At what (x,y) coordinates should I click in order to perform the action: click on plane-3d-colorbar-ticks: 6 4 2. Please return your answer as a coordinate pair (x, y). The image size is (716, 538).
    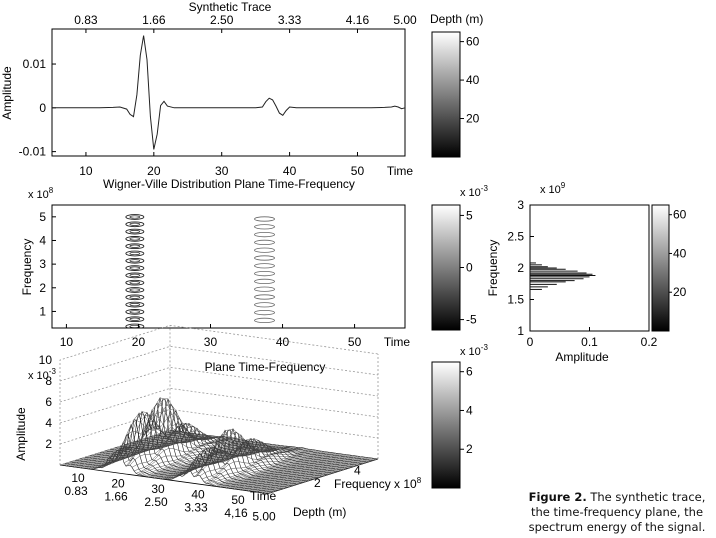
    Looking at the image, I should click on (466, 410).